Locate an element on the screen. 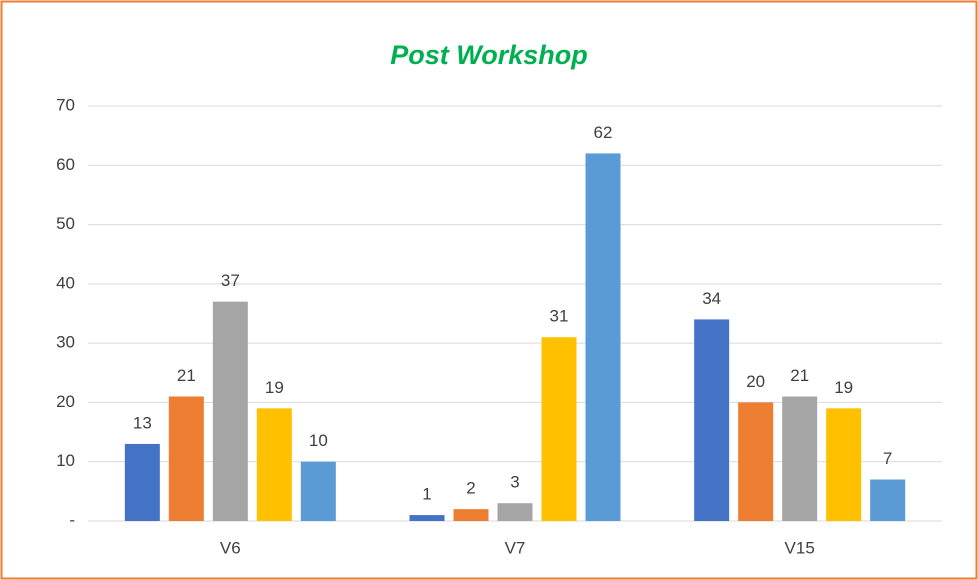  y-tick-label: 60 is located at coordinates (65, 164).